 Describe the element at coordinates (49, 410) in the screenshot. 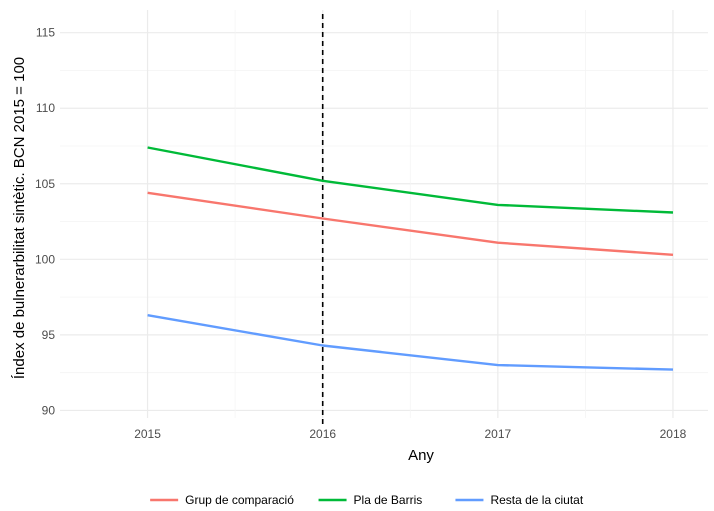

I see `y-tick-label: 90` at that location.